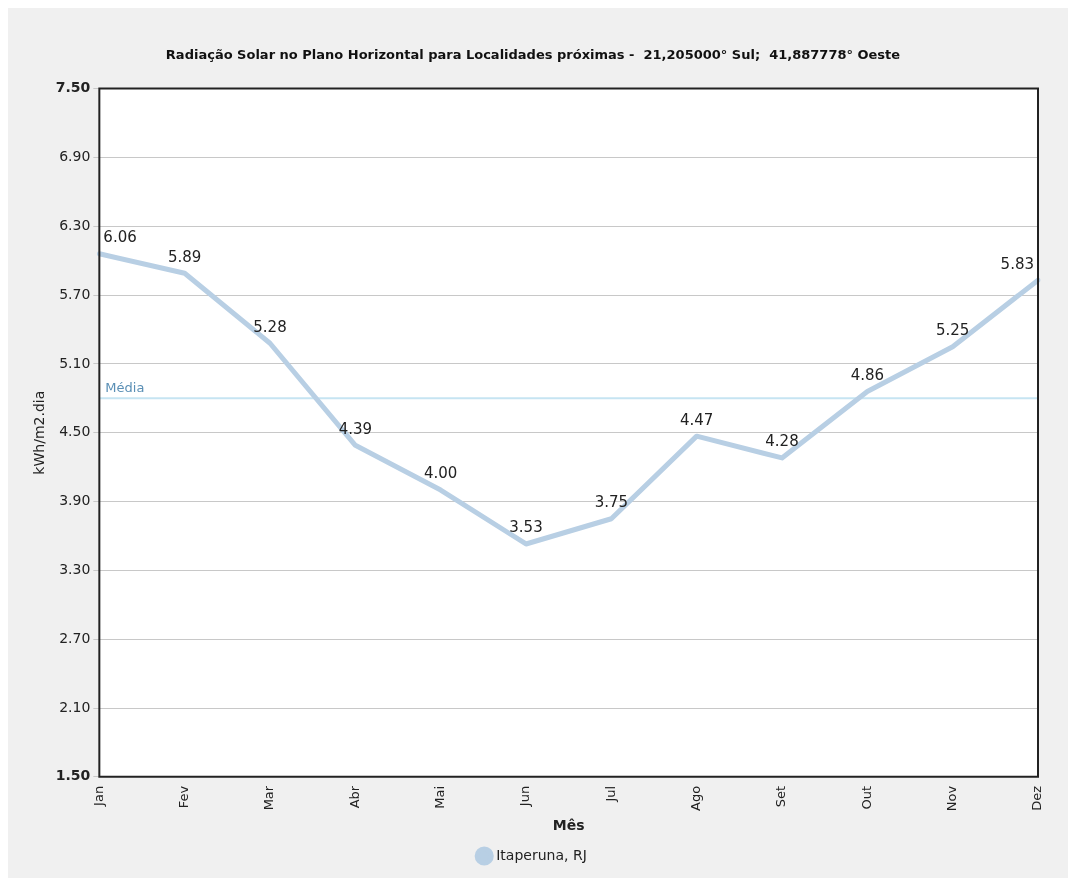 This screenshot has height=886, width=1076. Describe the element at coordinates (526, 527) in the screenshot. I see `data-label: 3.53` at that location.